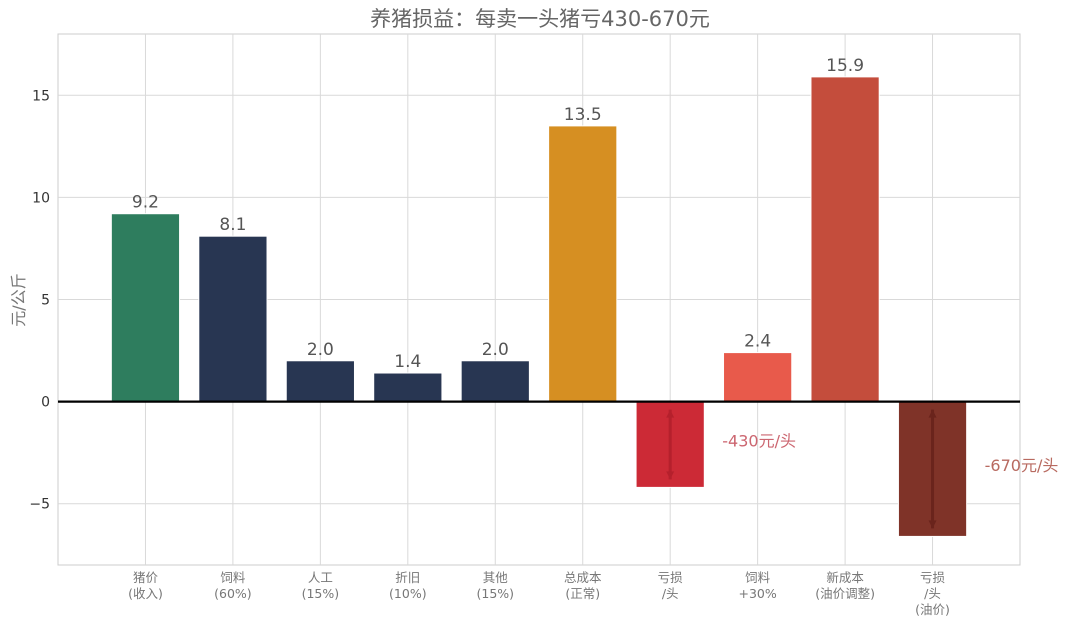  What do you see at coordinates (1022, 465) in the screenshot?
I see `loss-annotation: -670元/头` at bounding box center [1022, 465].